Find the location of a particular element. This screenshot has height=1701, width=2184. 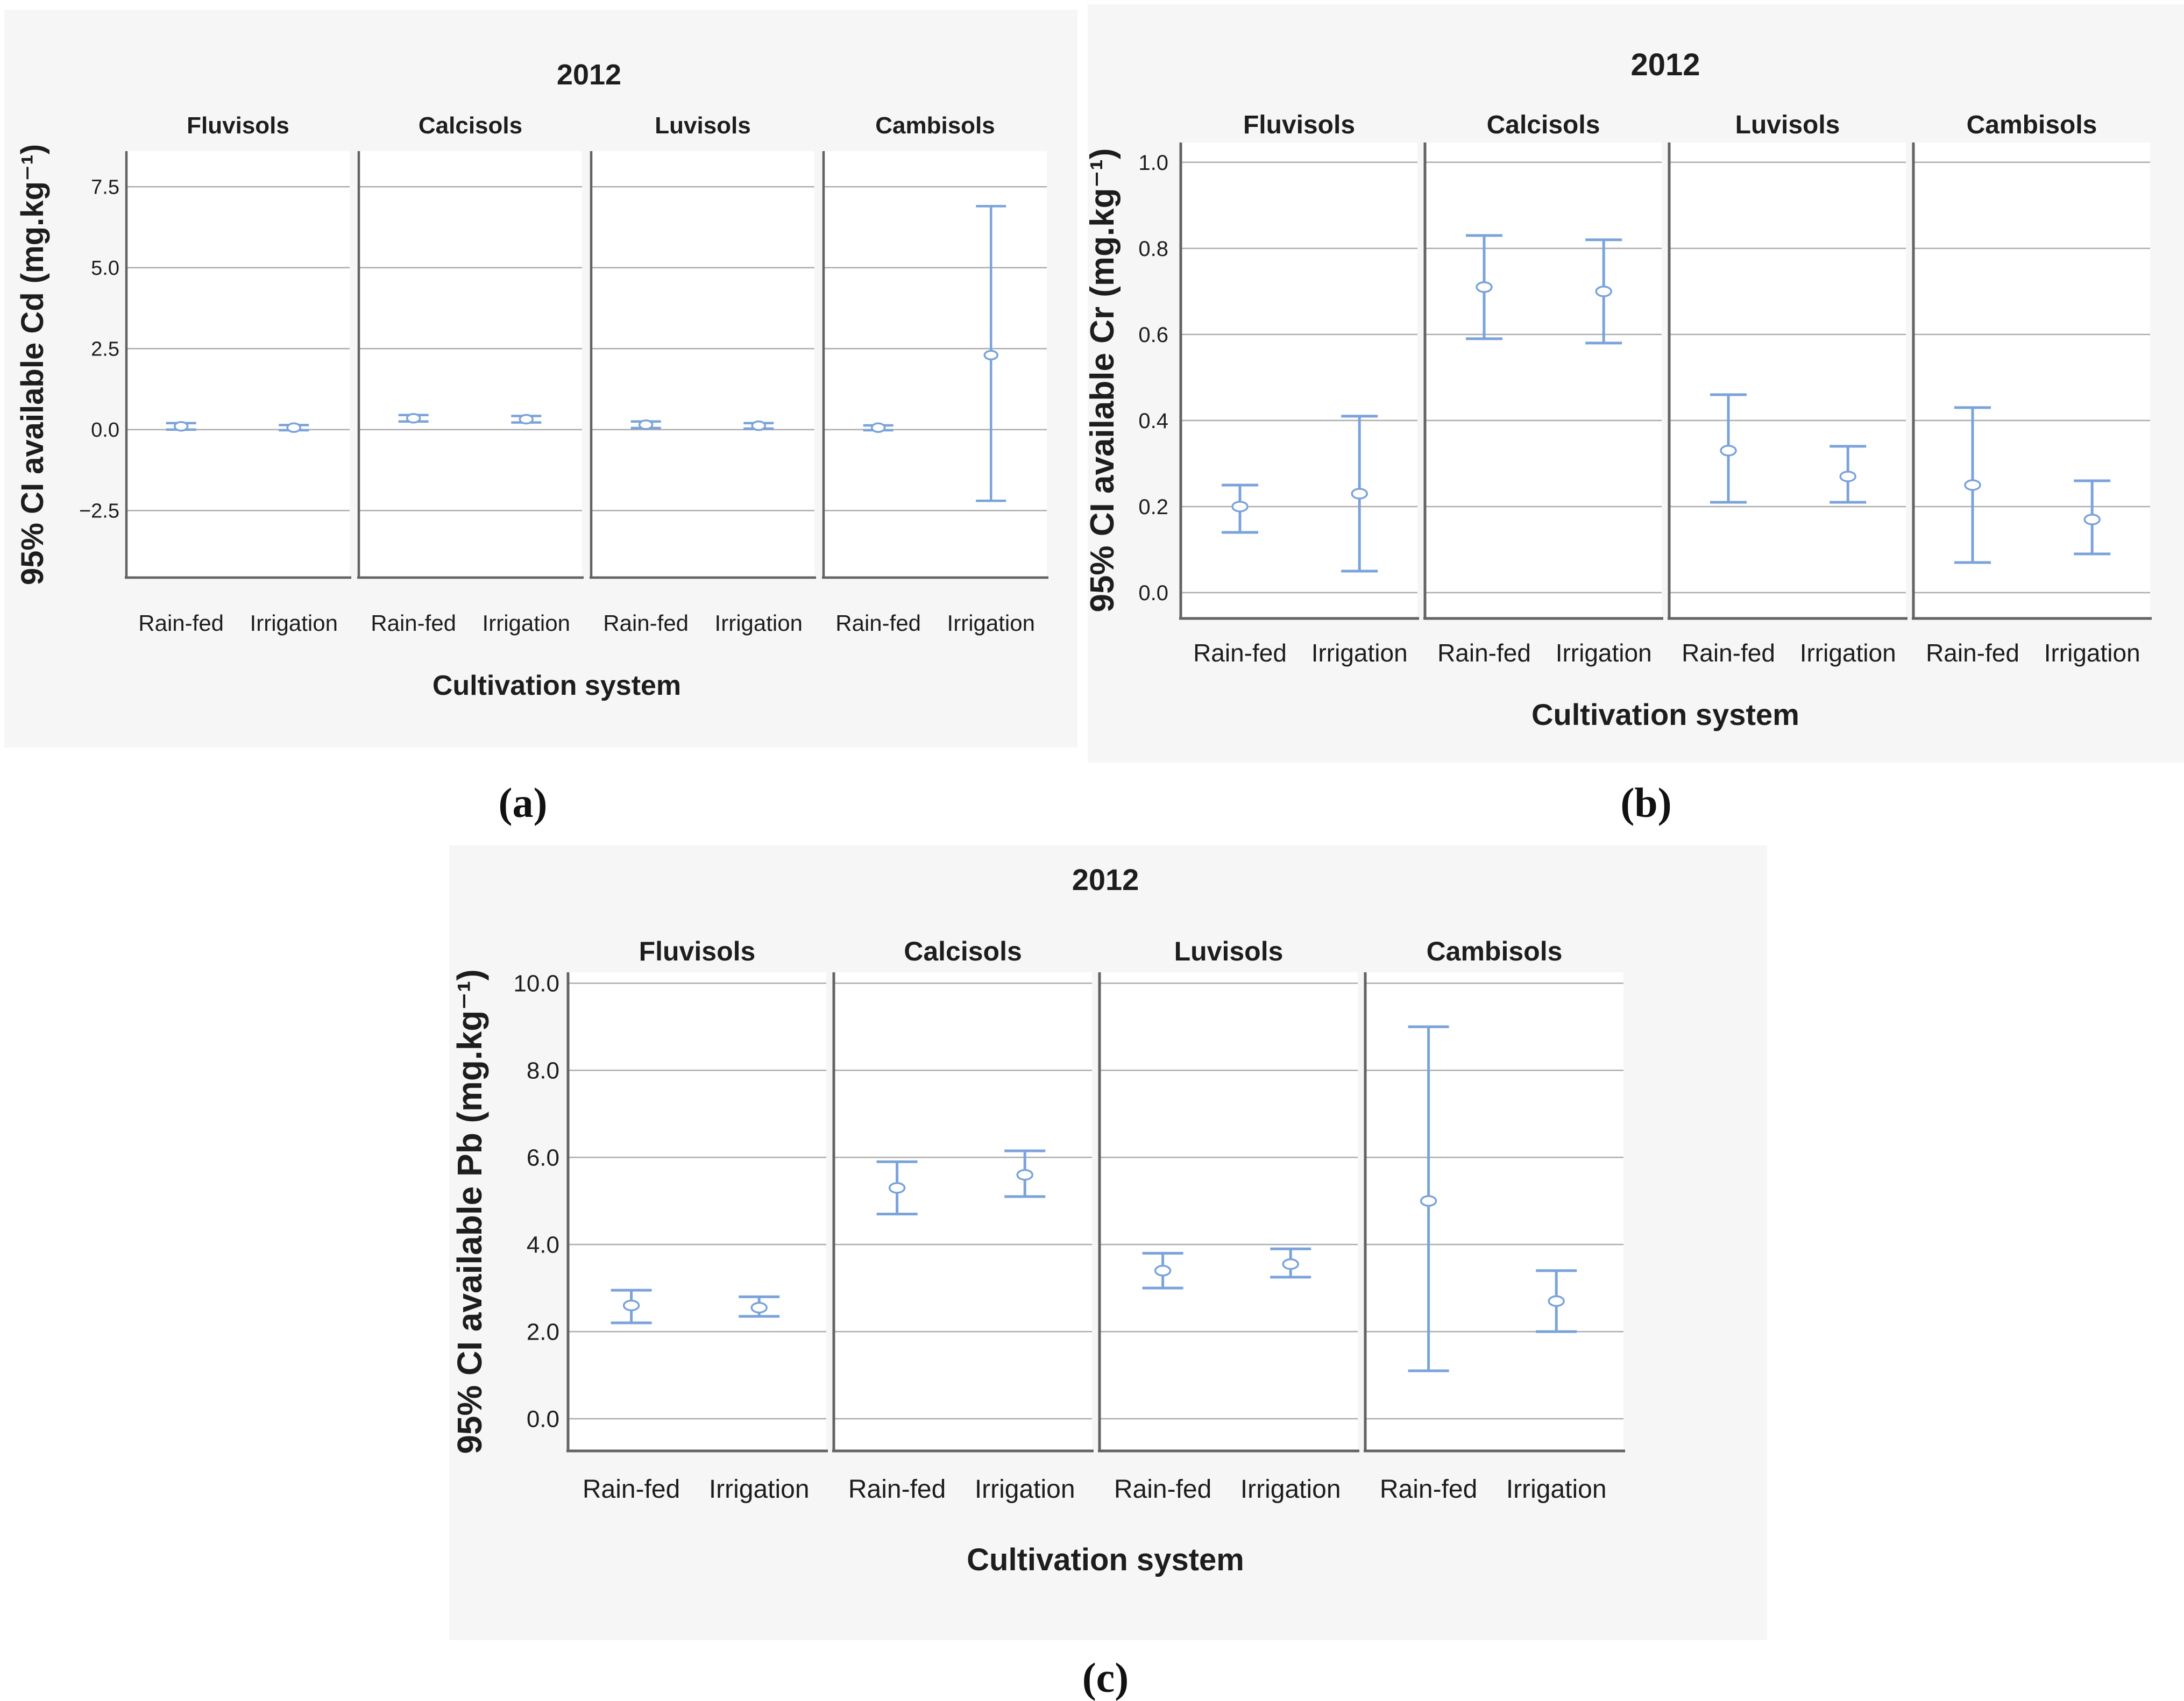

y-tick-label: 0.8 is located at coordinates (1153, 249).